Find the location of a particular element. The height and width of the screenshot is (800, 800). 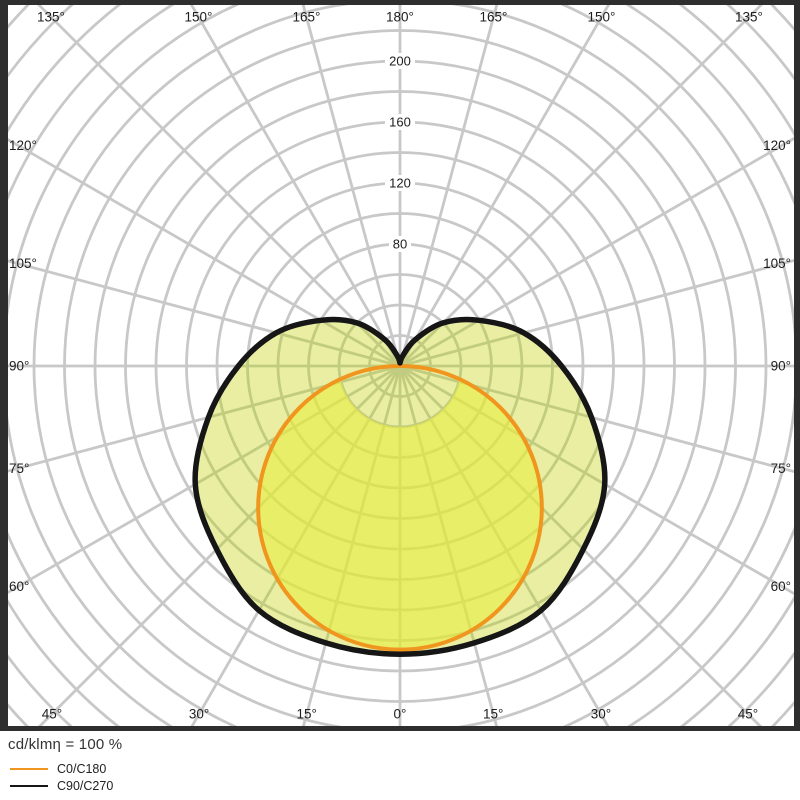

radial-tick-label: 200 is located at coordinates (400, 61).